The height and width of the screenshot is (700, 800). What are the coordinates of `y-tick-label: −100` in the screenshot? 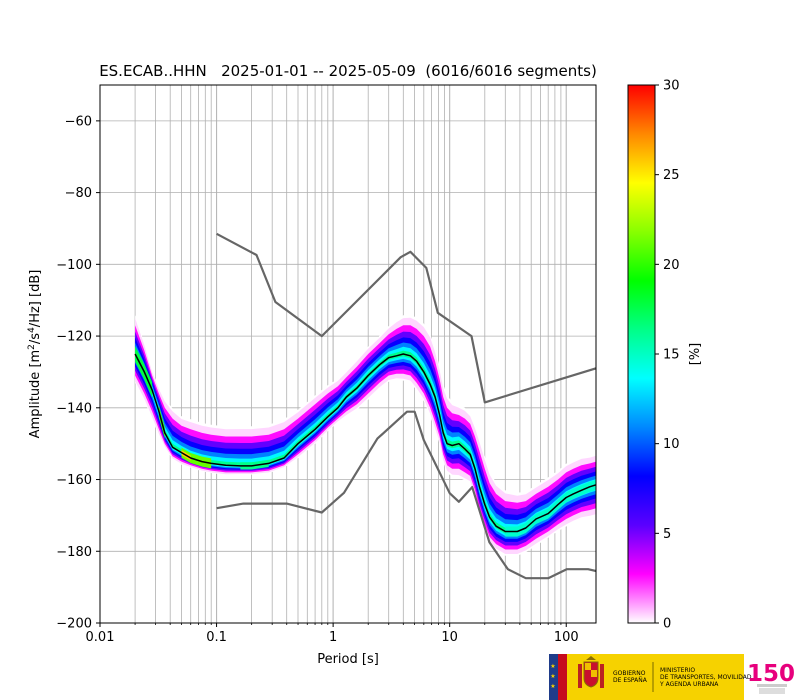 It's located at (74, 265).